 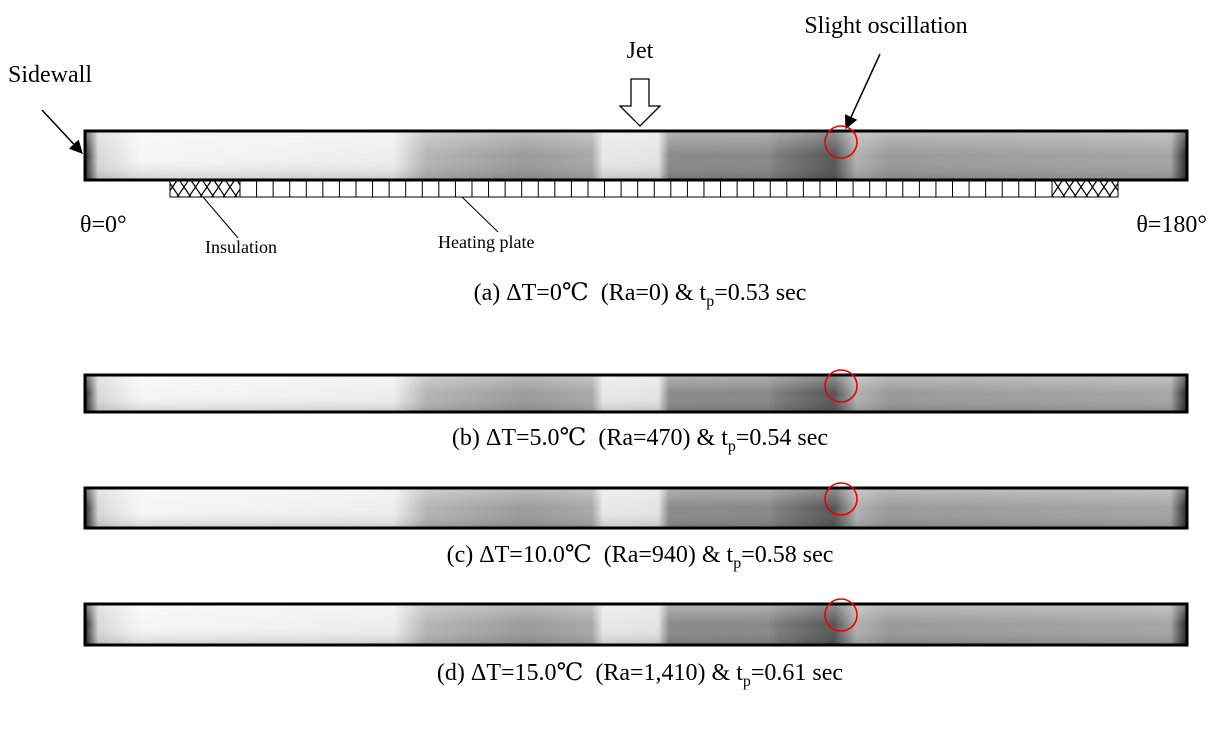 I want to click on jet-label: Jet, so click(x=640, y=51).